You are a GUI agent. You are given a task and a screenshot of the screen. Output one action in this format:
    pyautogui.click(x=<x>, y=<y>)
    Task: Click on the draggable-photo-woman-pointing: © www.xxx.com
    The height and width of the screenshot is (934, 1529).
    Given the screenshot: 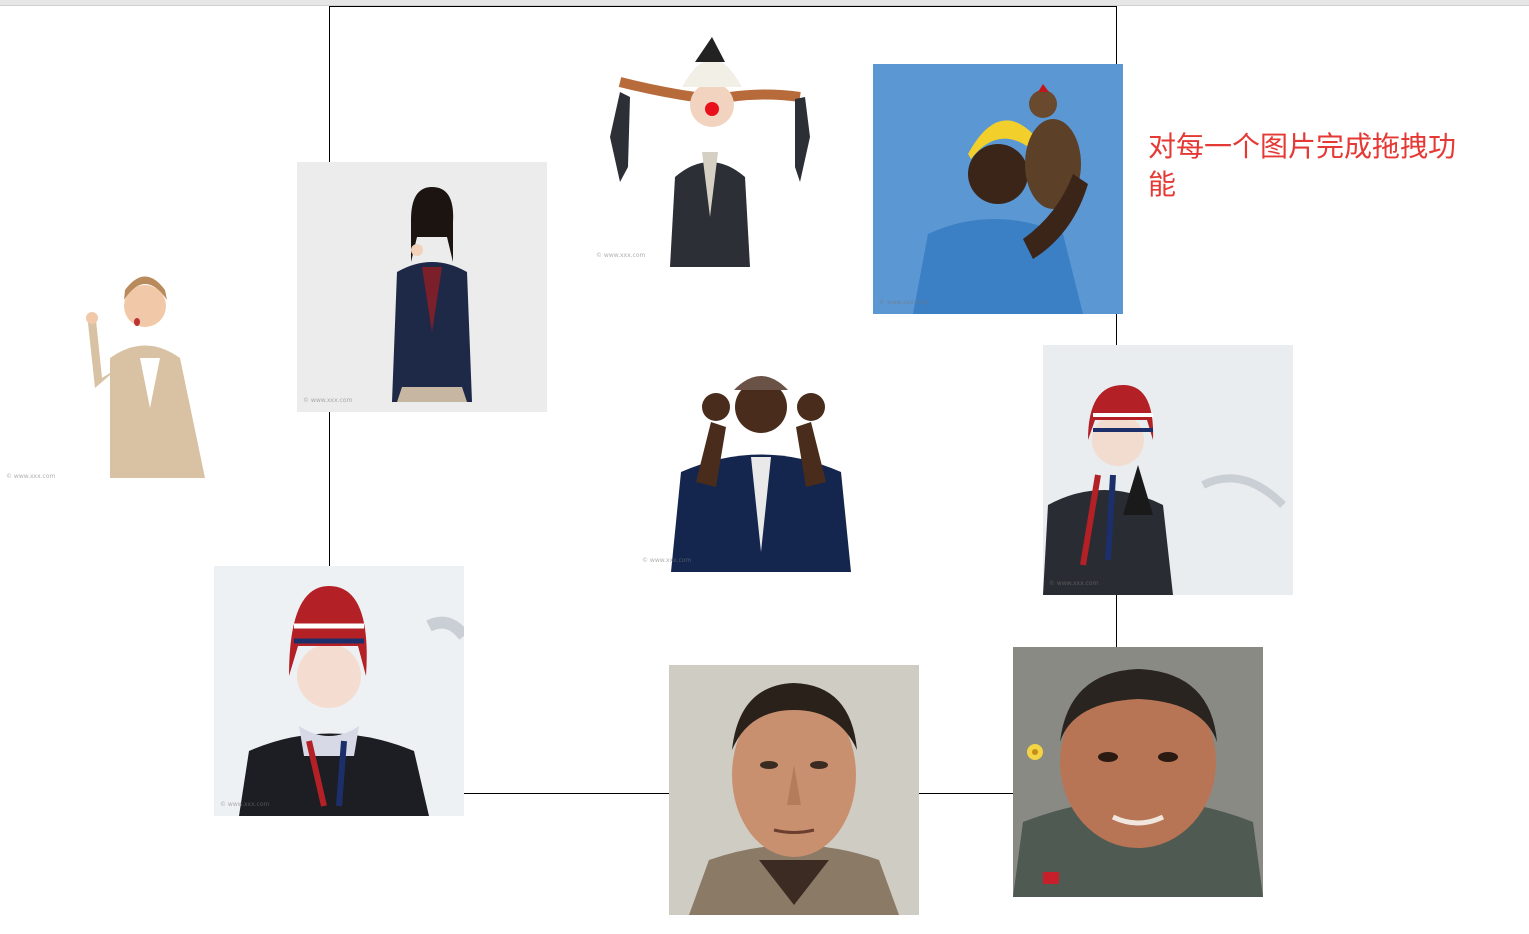 What is the action you would take?
    pyautogui.click(x=125, y=363)
    